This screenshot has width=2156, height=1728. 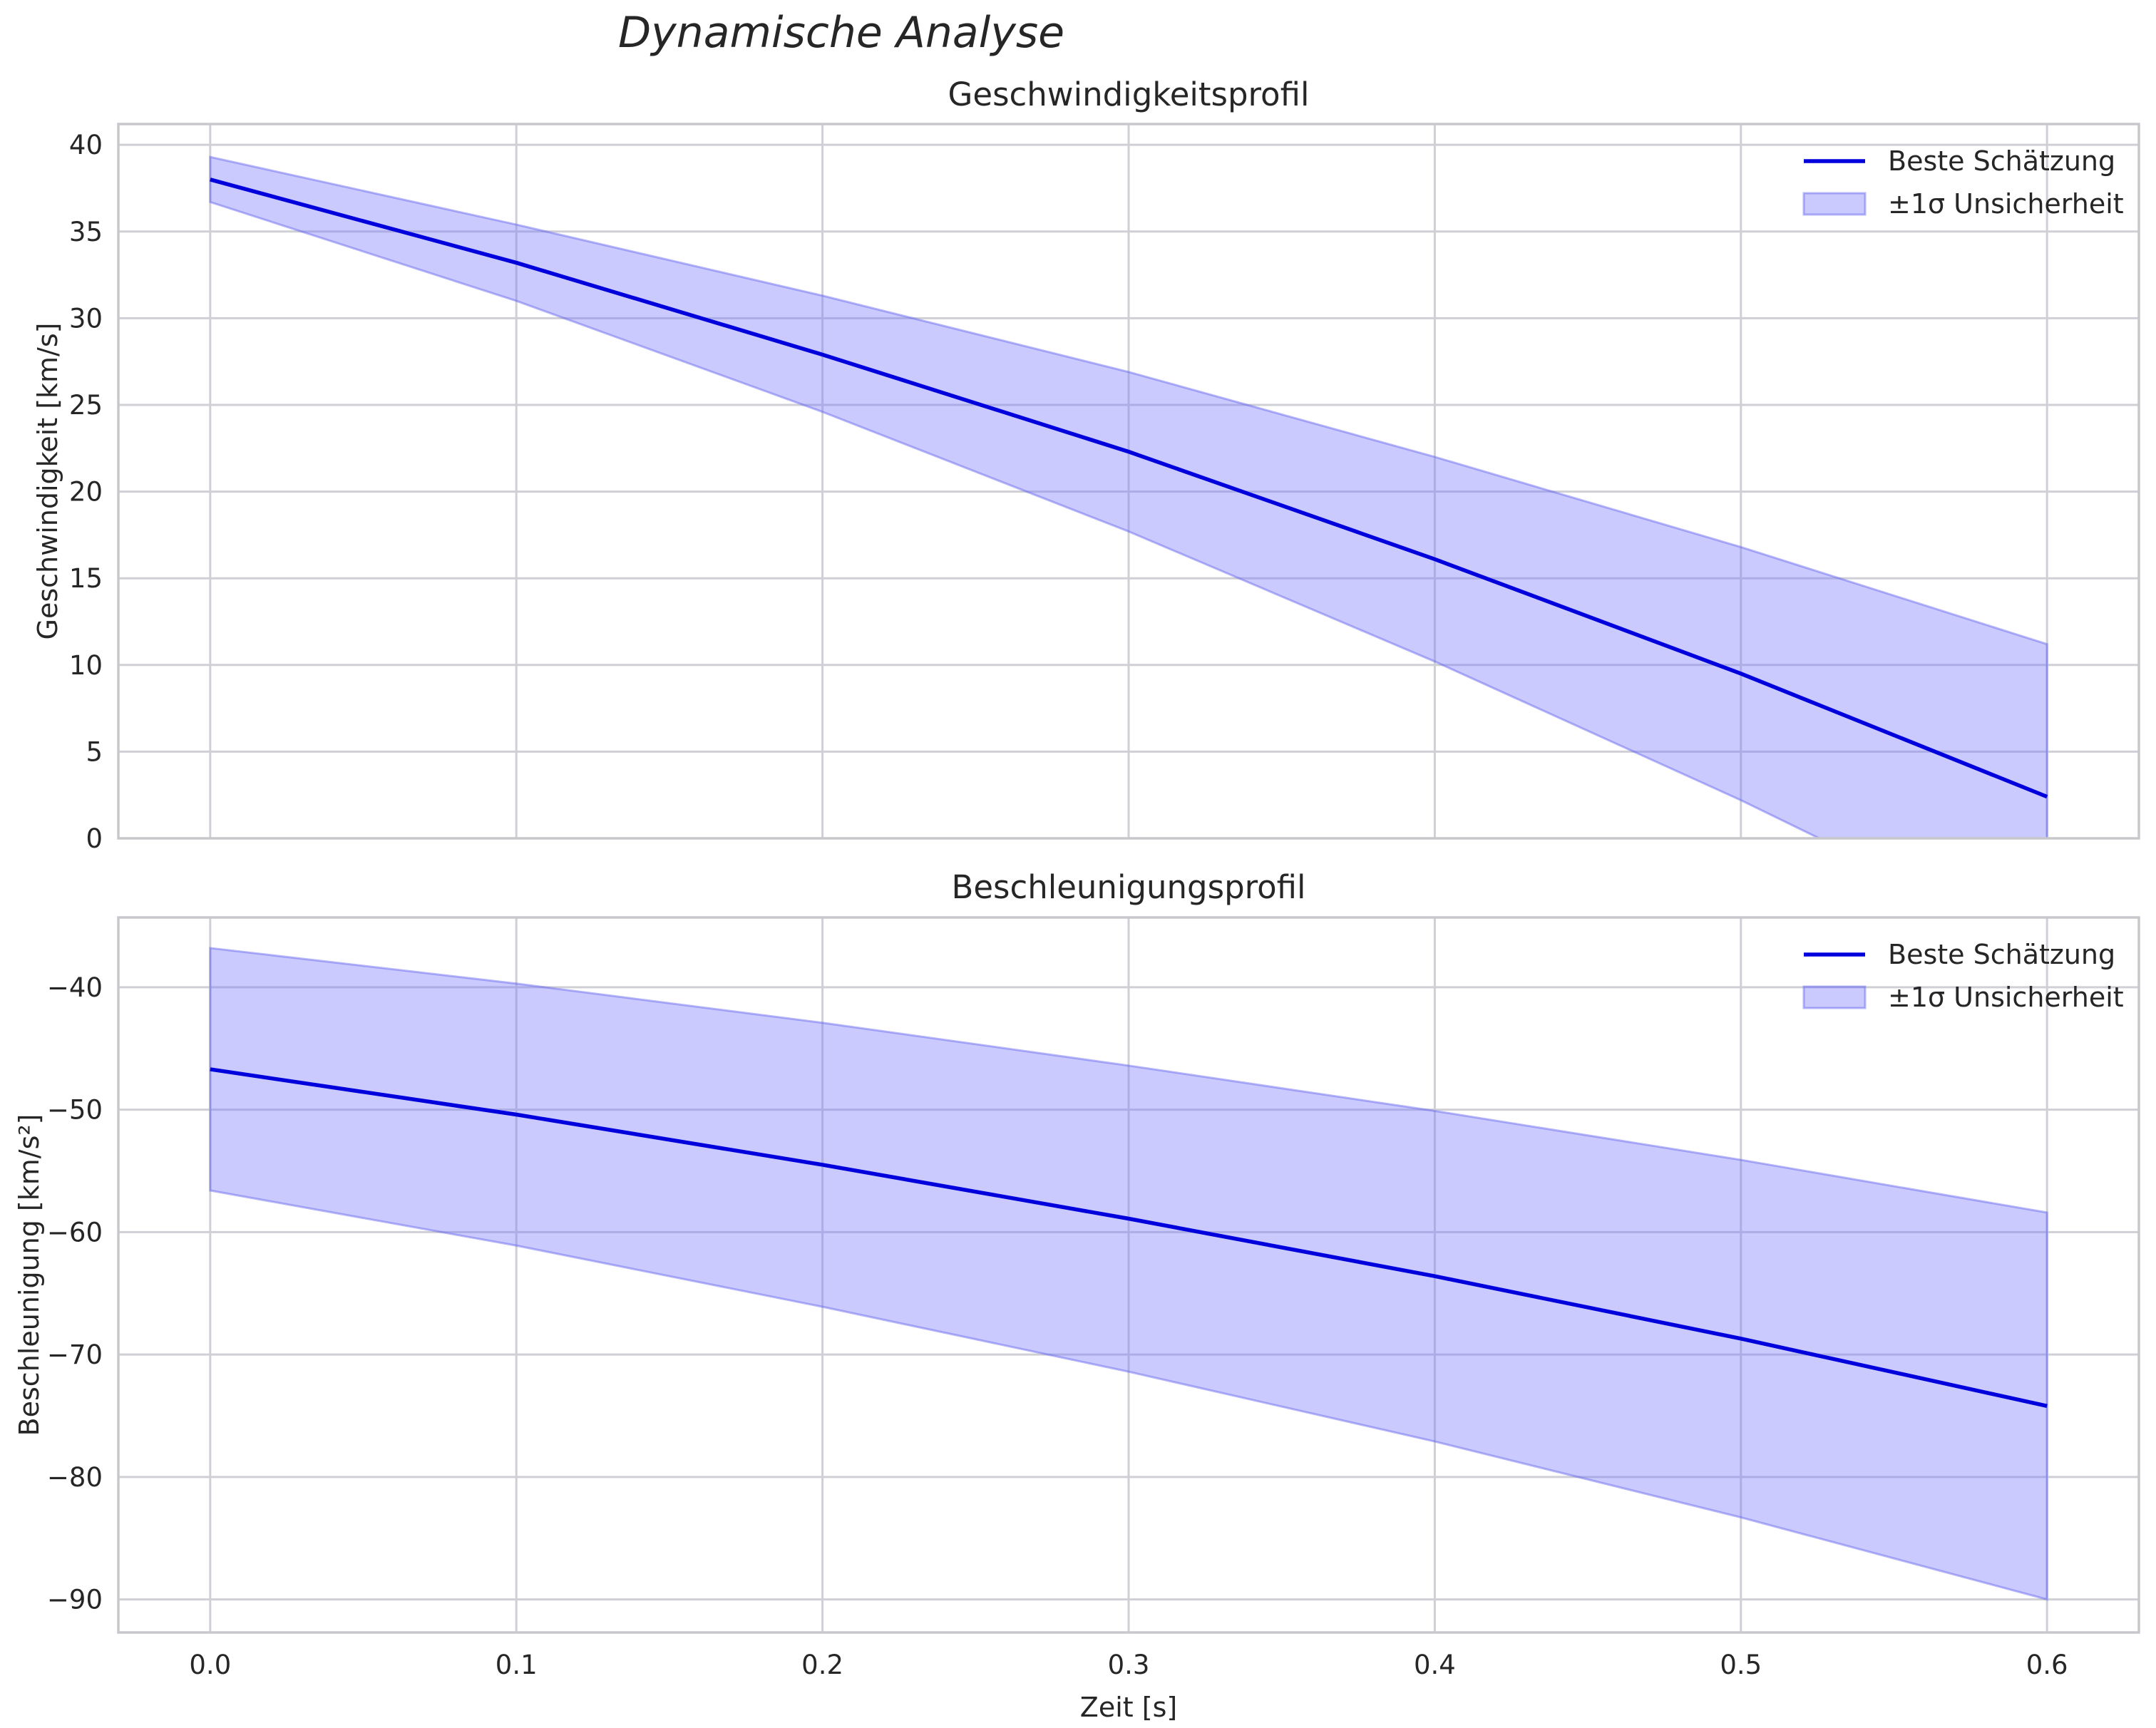 I want to click on panel-title: Beschleunigungsprofil, so click(x=1128, y=887).